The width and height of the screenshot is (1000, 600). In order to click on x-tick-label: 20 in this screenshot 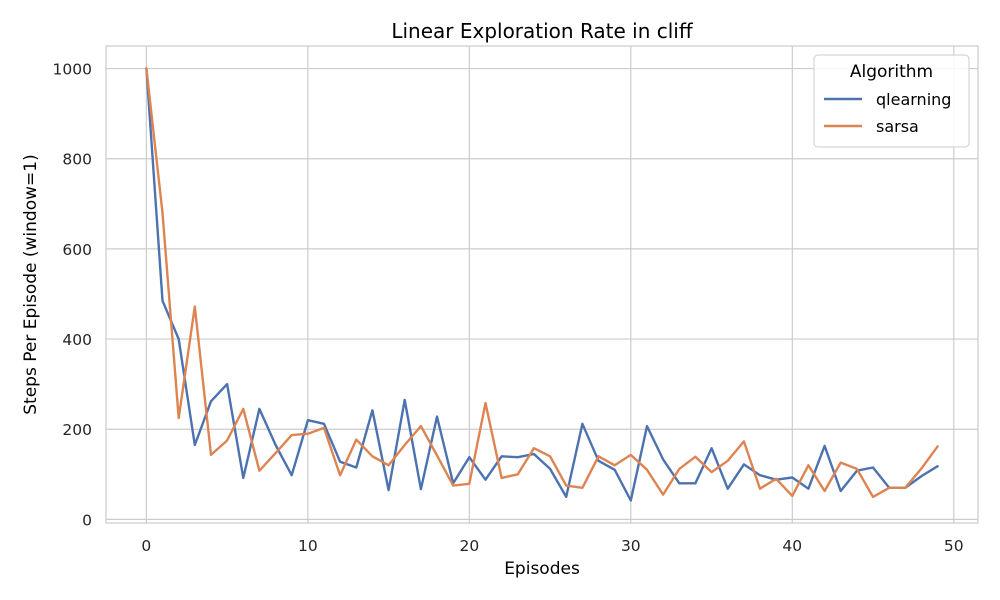, I will do `click(469, 546)`.